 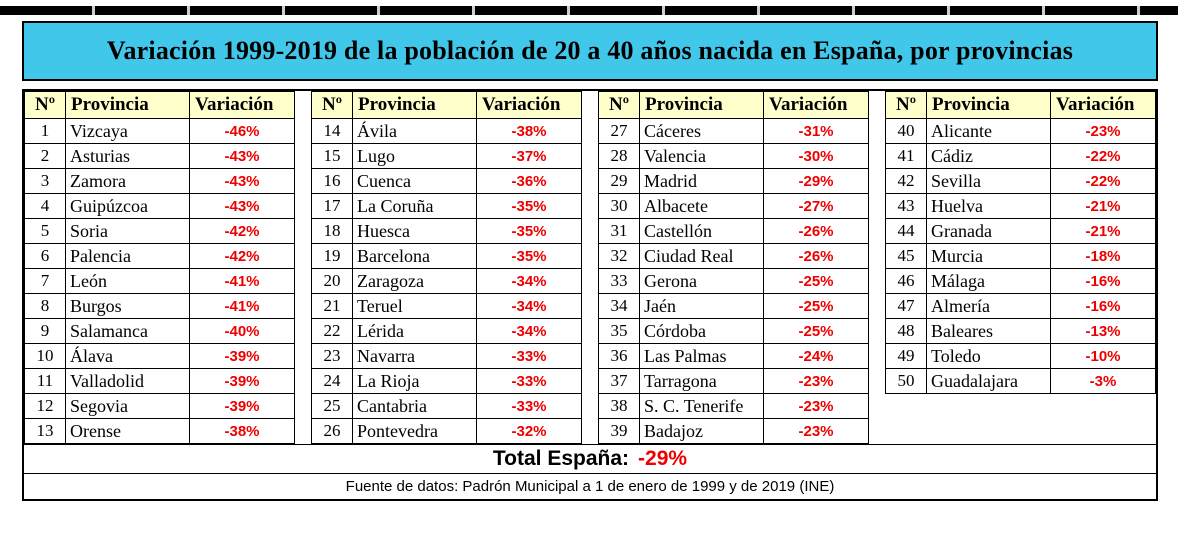 What do you see at coordinates (127, 406) in the screenshot?
I see `province-cell: Segovia` at bounding box center [127, 406].